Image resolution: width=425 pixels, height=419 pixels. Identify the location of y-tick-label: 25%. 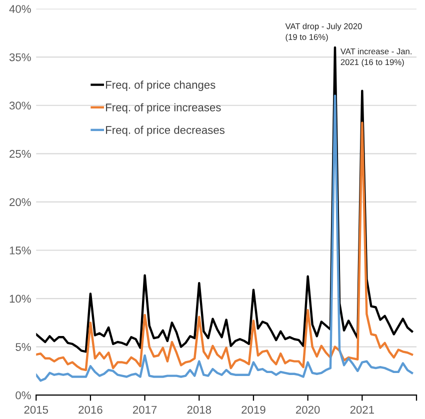
(20, 154).